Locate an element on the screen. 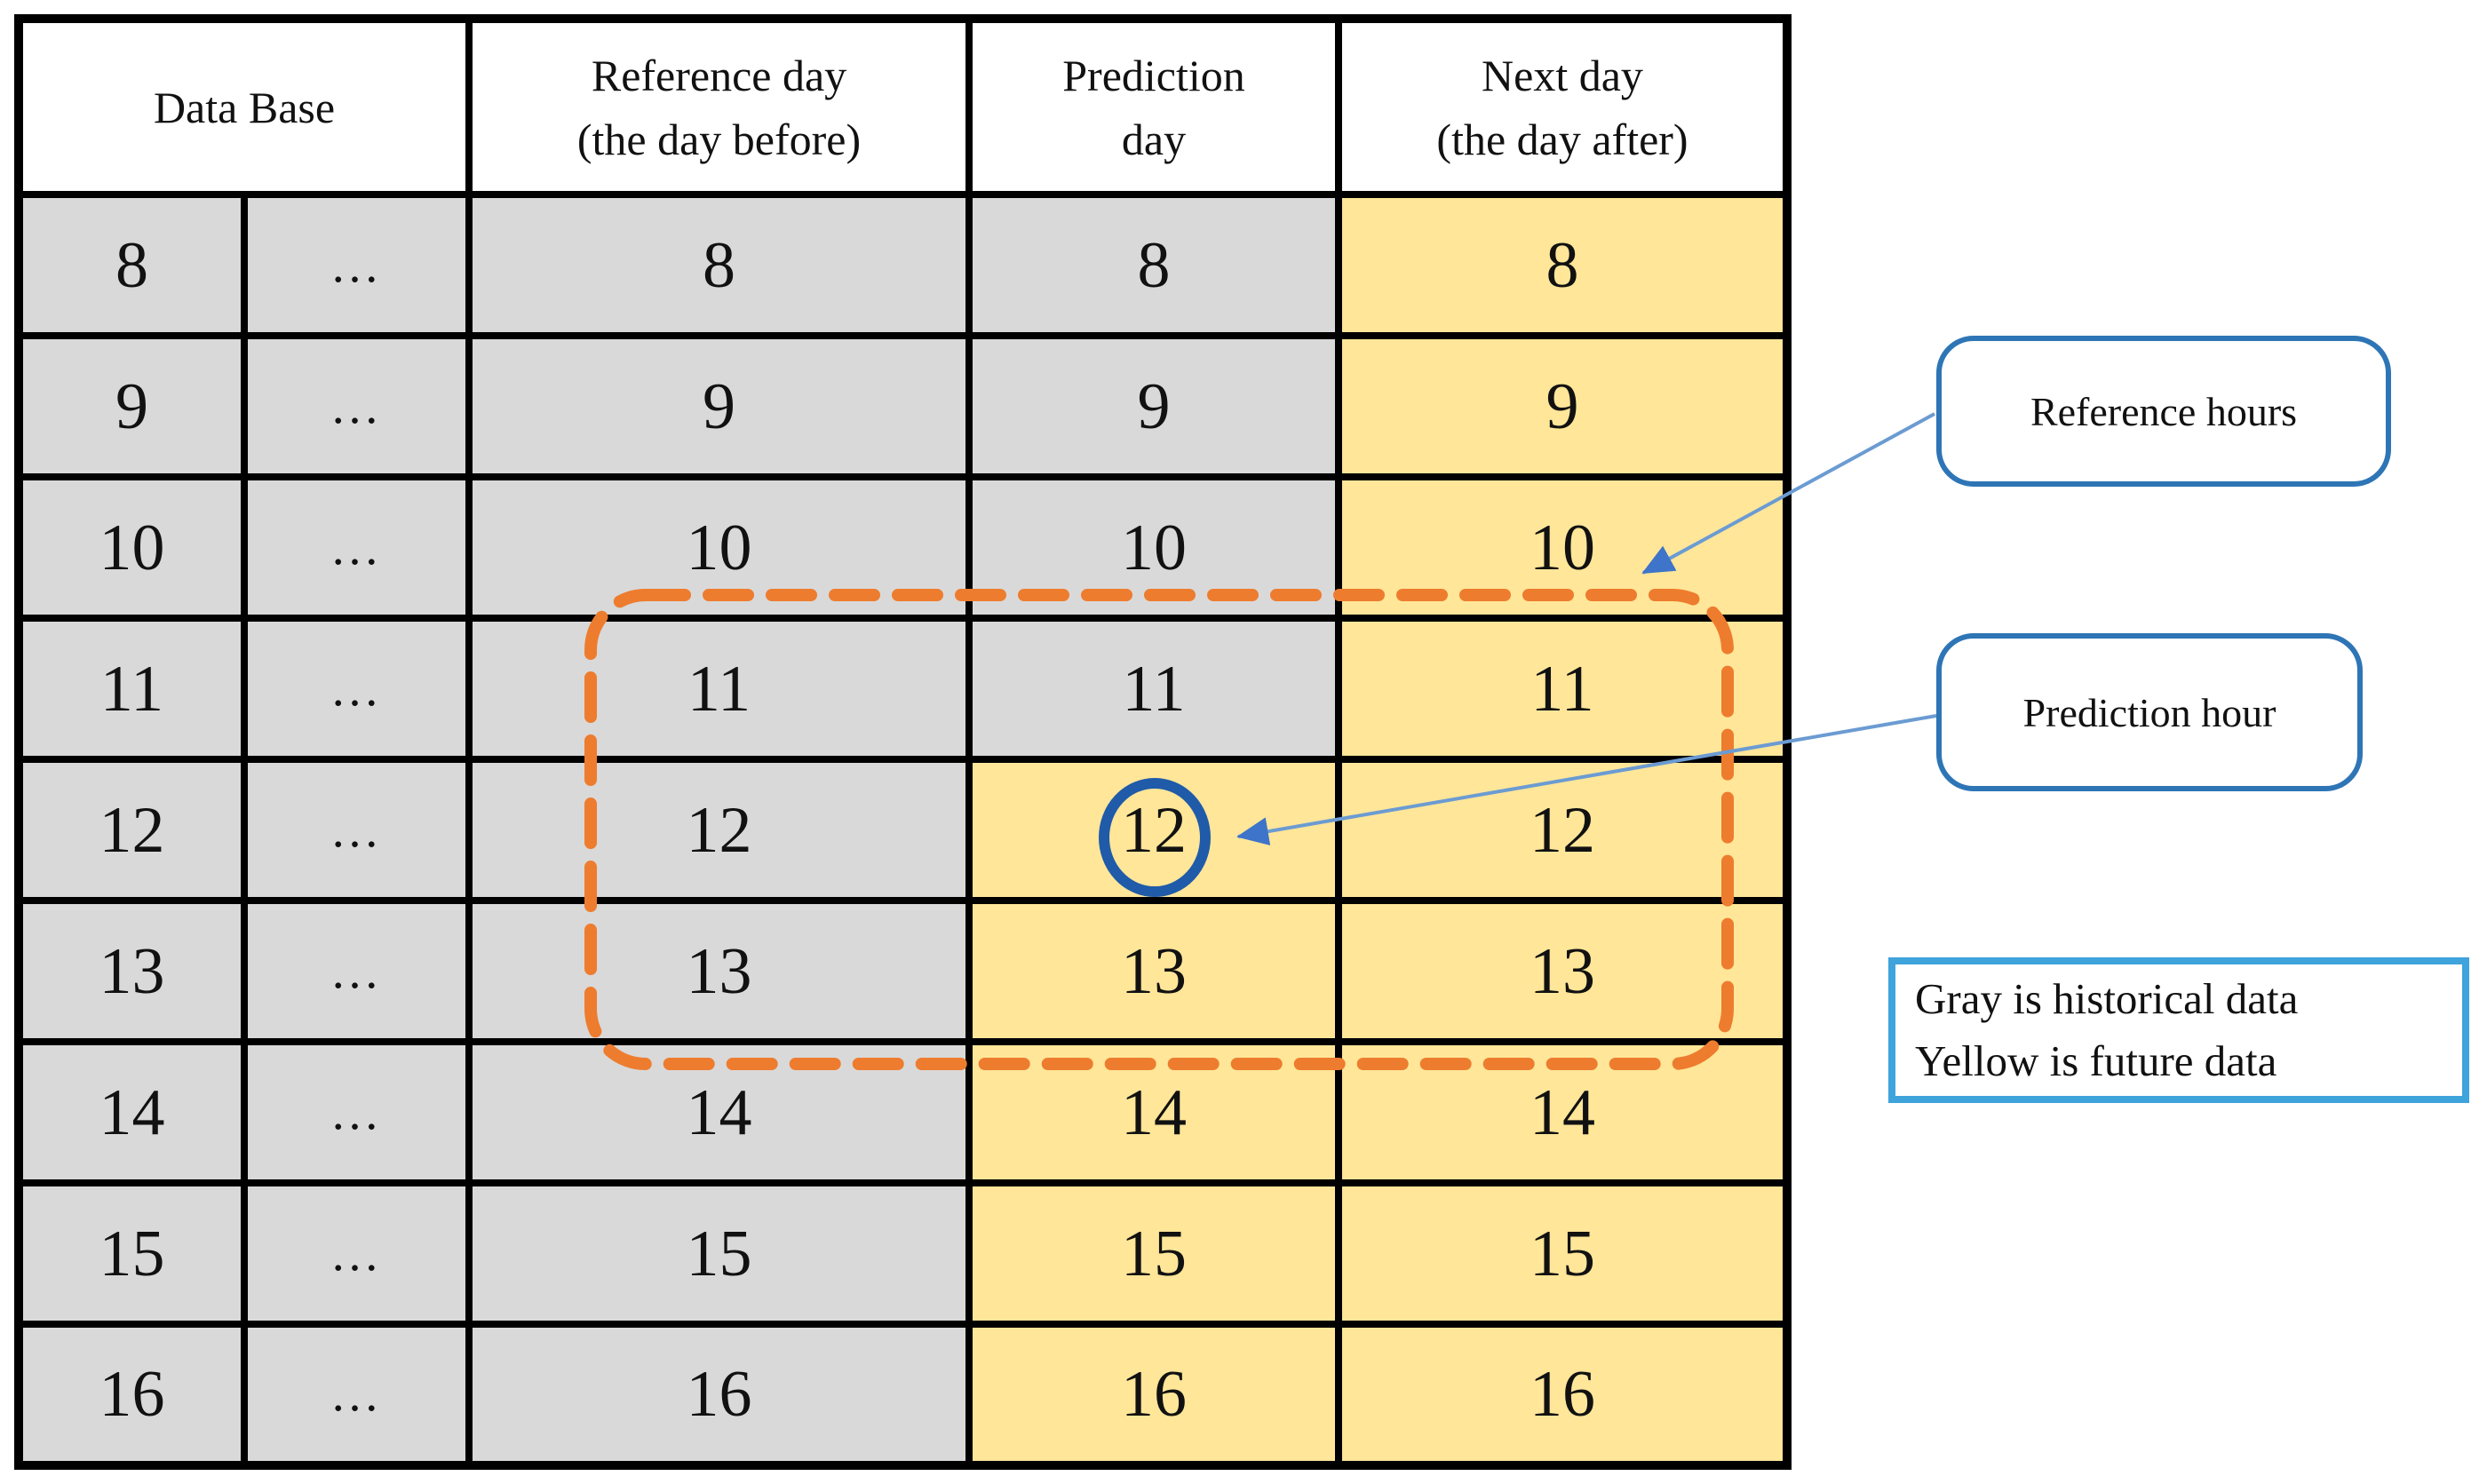 The width and height of the screenshot is (2487, 1484). header-line: Prediction is located at coordinates (1153, 75).